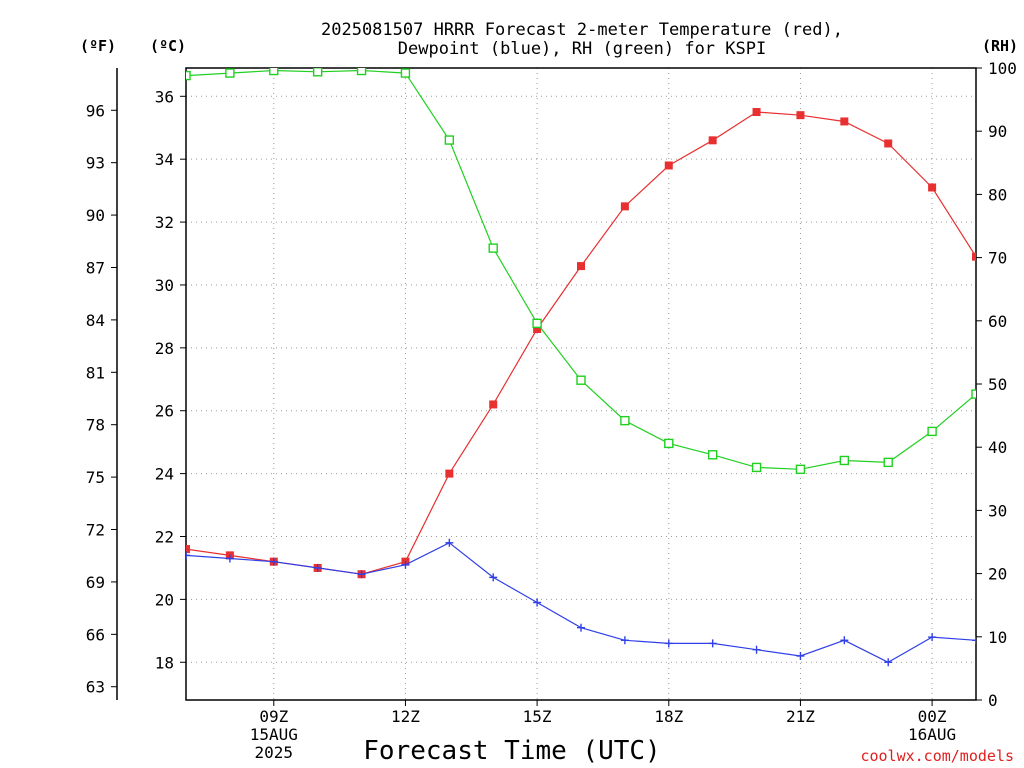 This screenshot has height=768, width=1024. What do you see at coordinates (1000, 46) in the screenshot?
I see `rh-unit-label: (RH)` at bounding box center [1000, 46].